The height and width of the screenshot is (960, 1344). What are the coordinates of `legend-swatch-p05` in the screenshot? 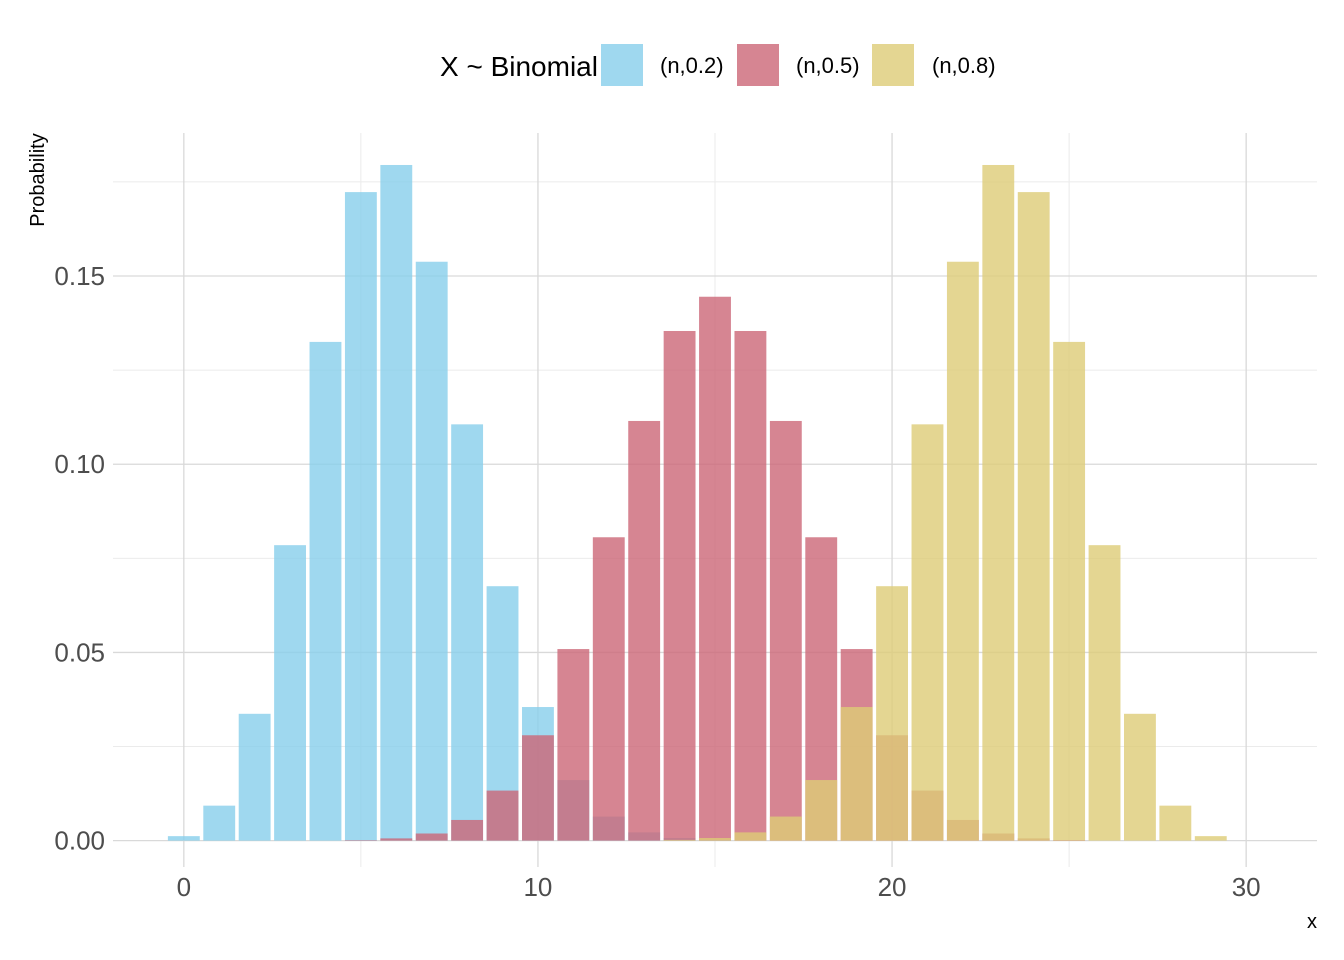 It's located at (758, 65).